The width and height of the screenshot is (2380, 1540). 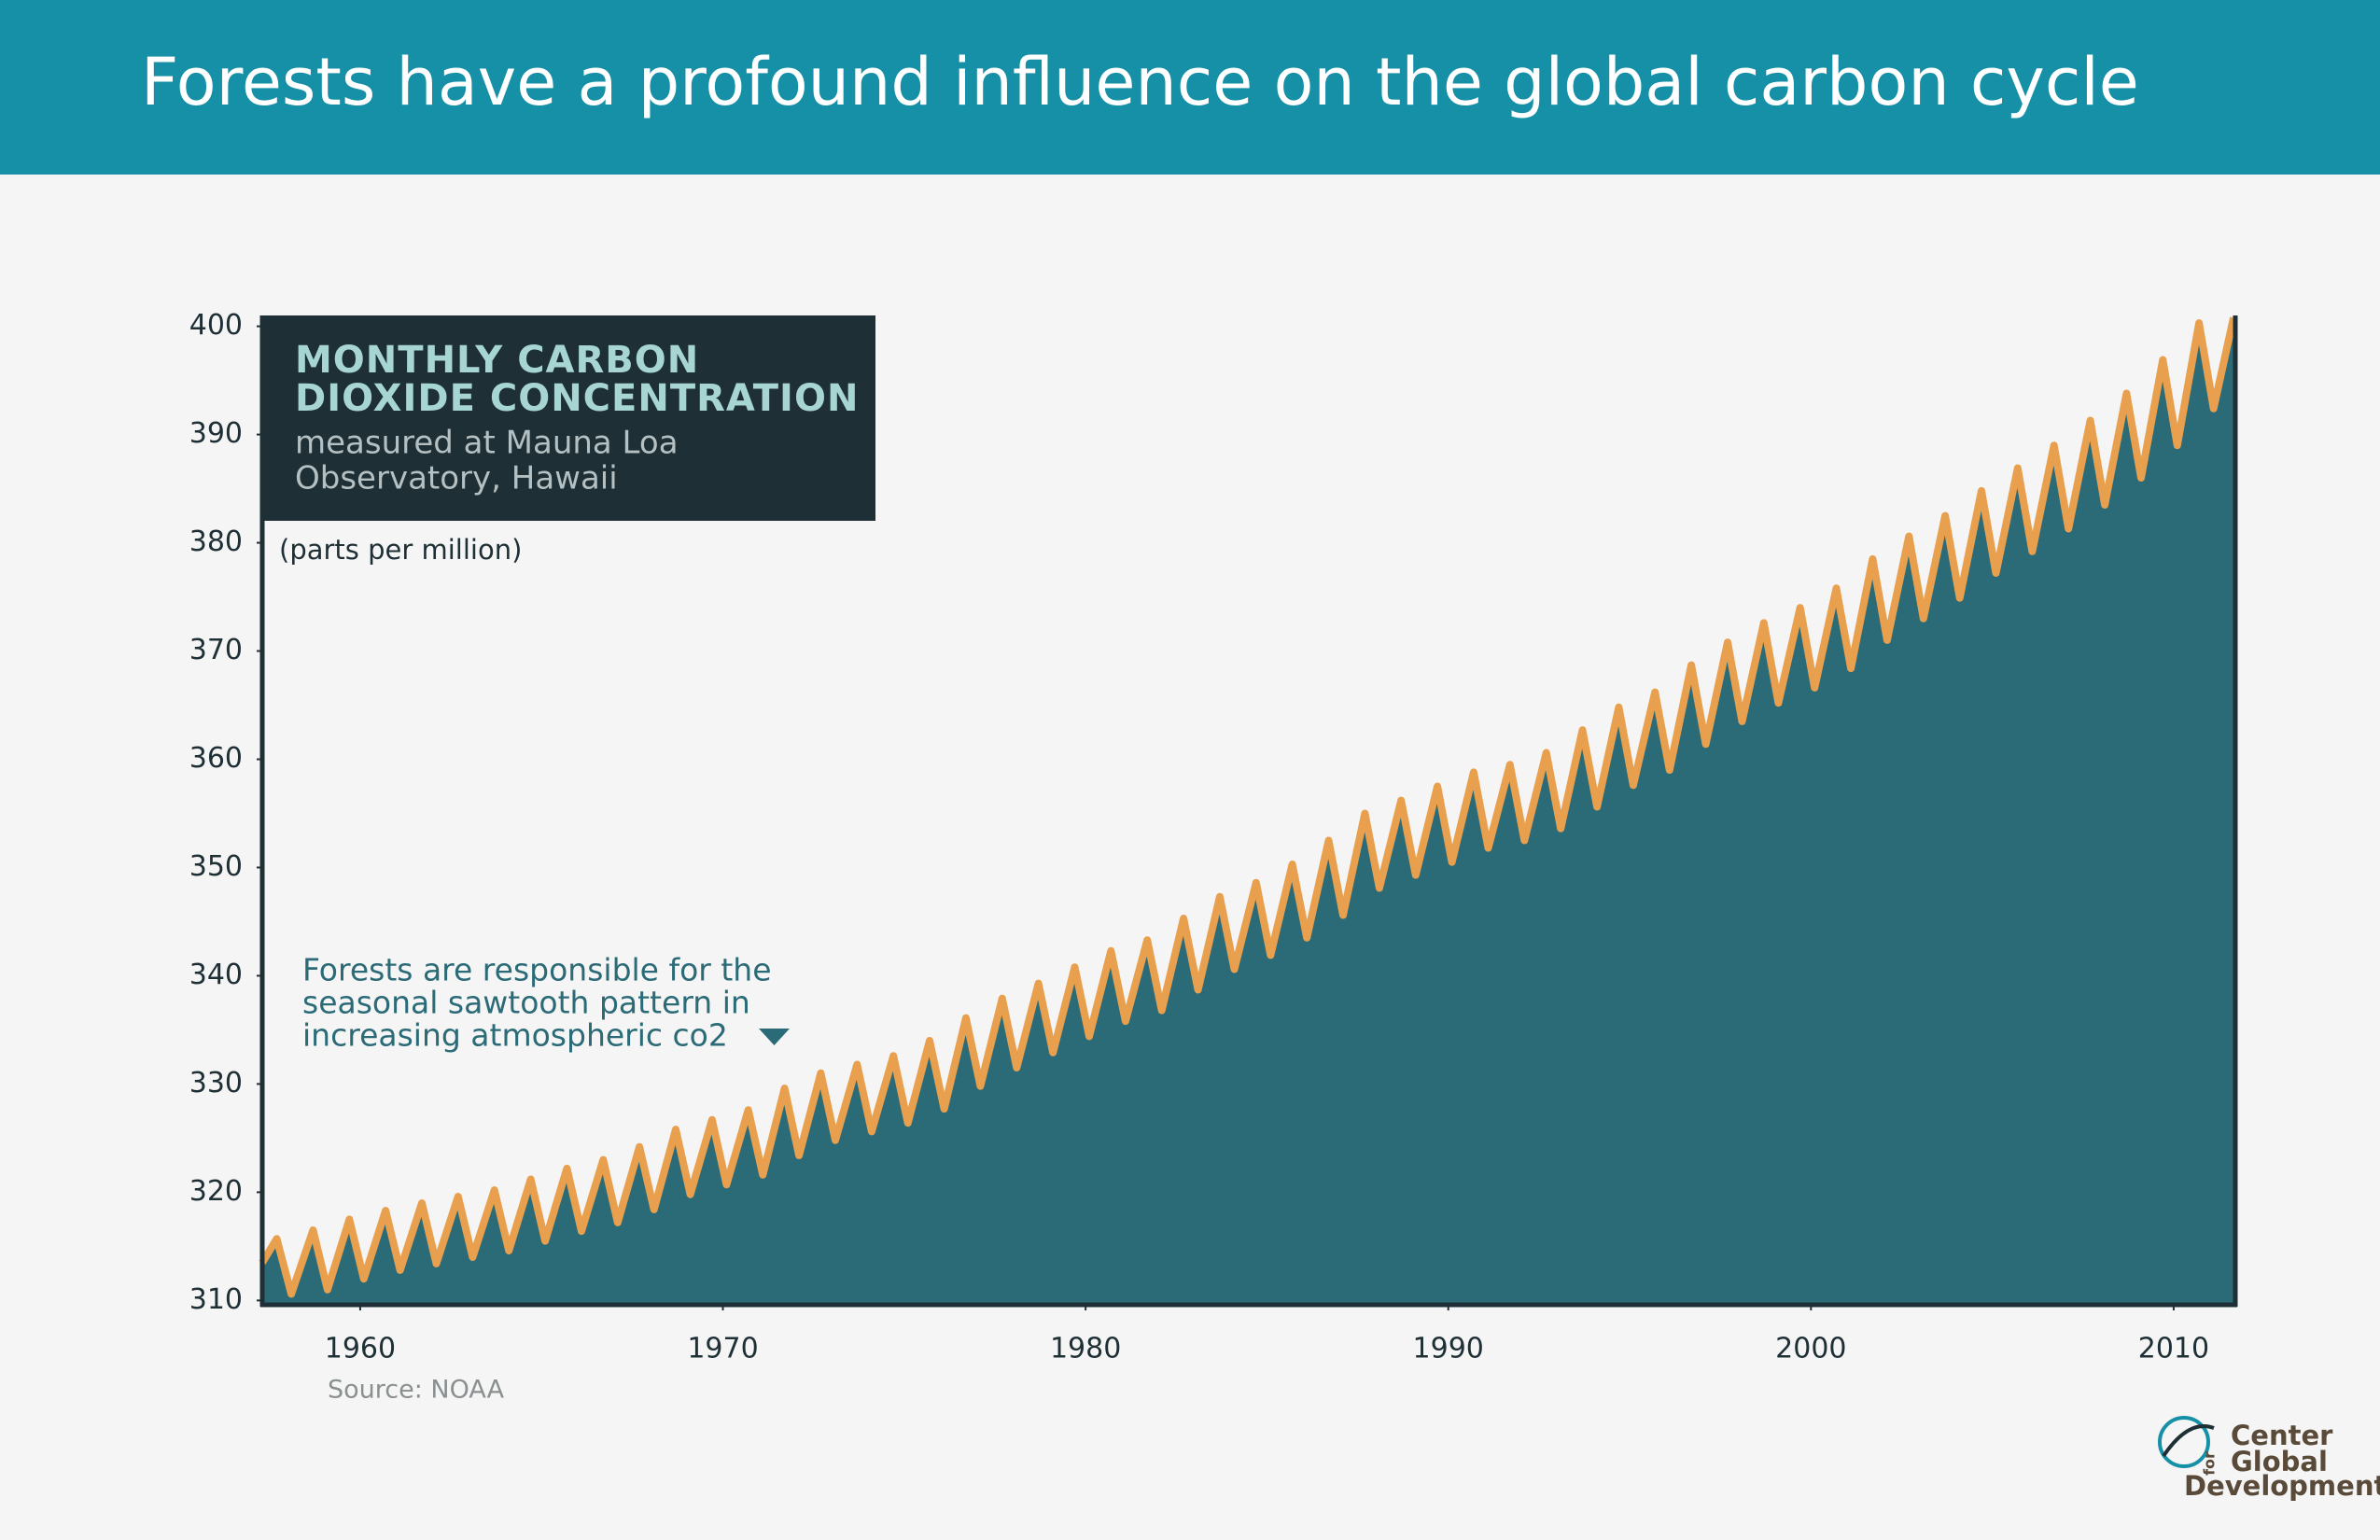 I want to click on x-tick-label: 1970, so click(x=722, y=1349).